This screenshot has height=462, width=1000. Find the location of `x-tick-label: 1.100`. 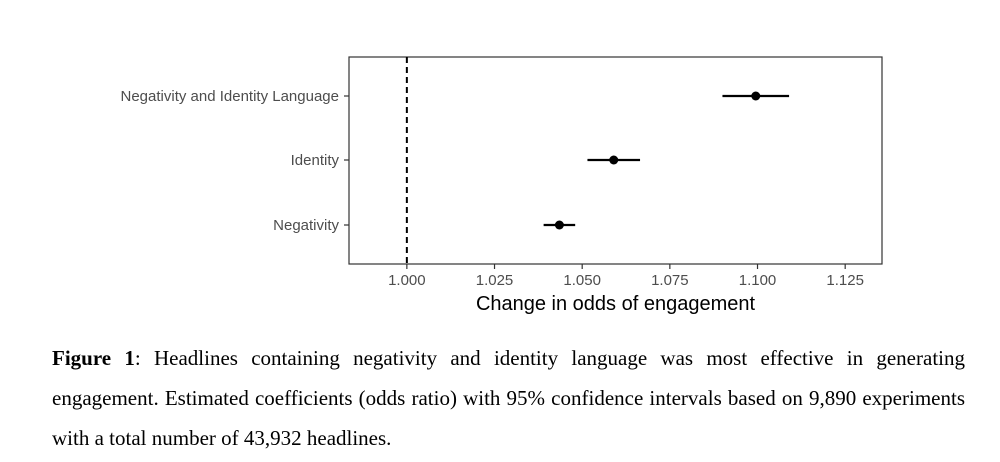

x-tick-label: 1.100 is located at coordinates (758, 280).